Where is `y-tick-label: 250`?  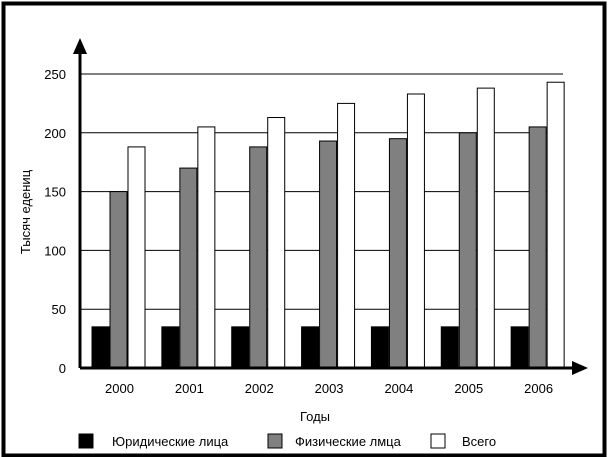
y-tick-label: 250 is located at coordinates (55, 74).